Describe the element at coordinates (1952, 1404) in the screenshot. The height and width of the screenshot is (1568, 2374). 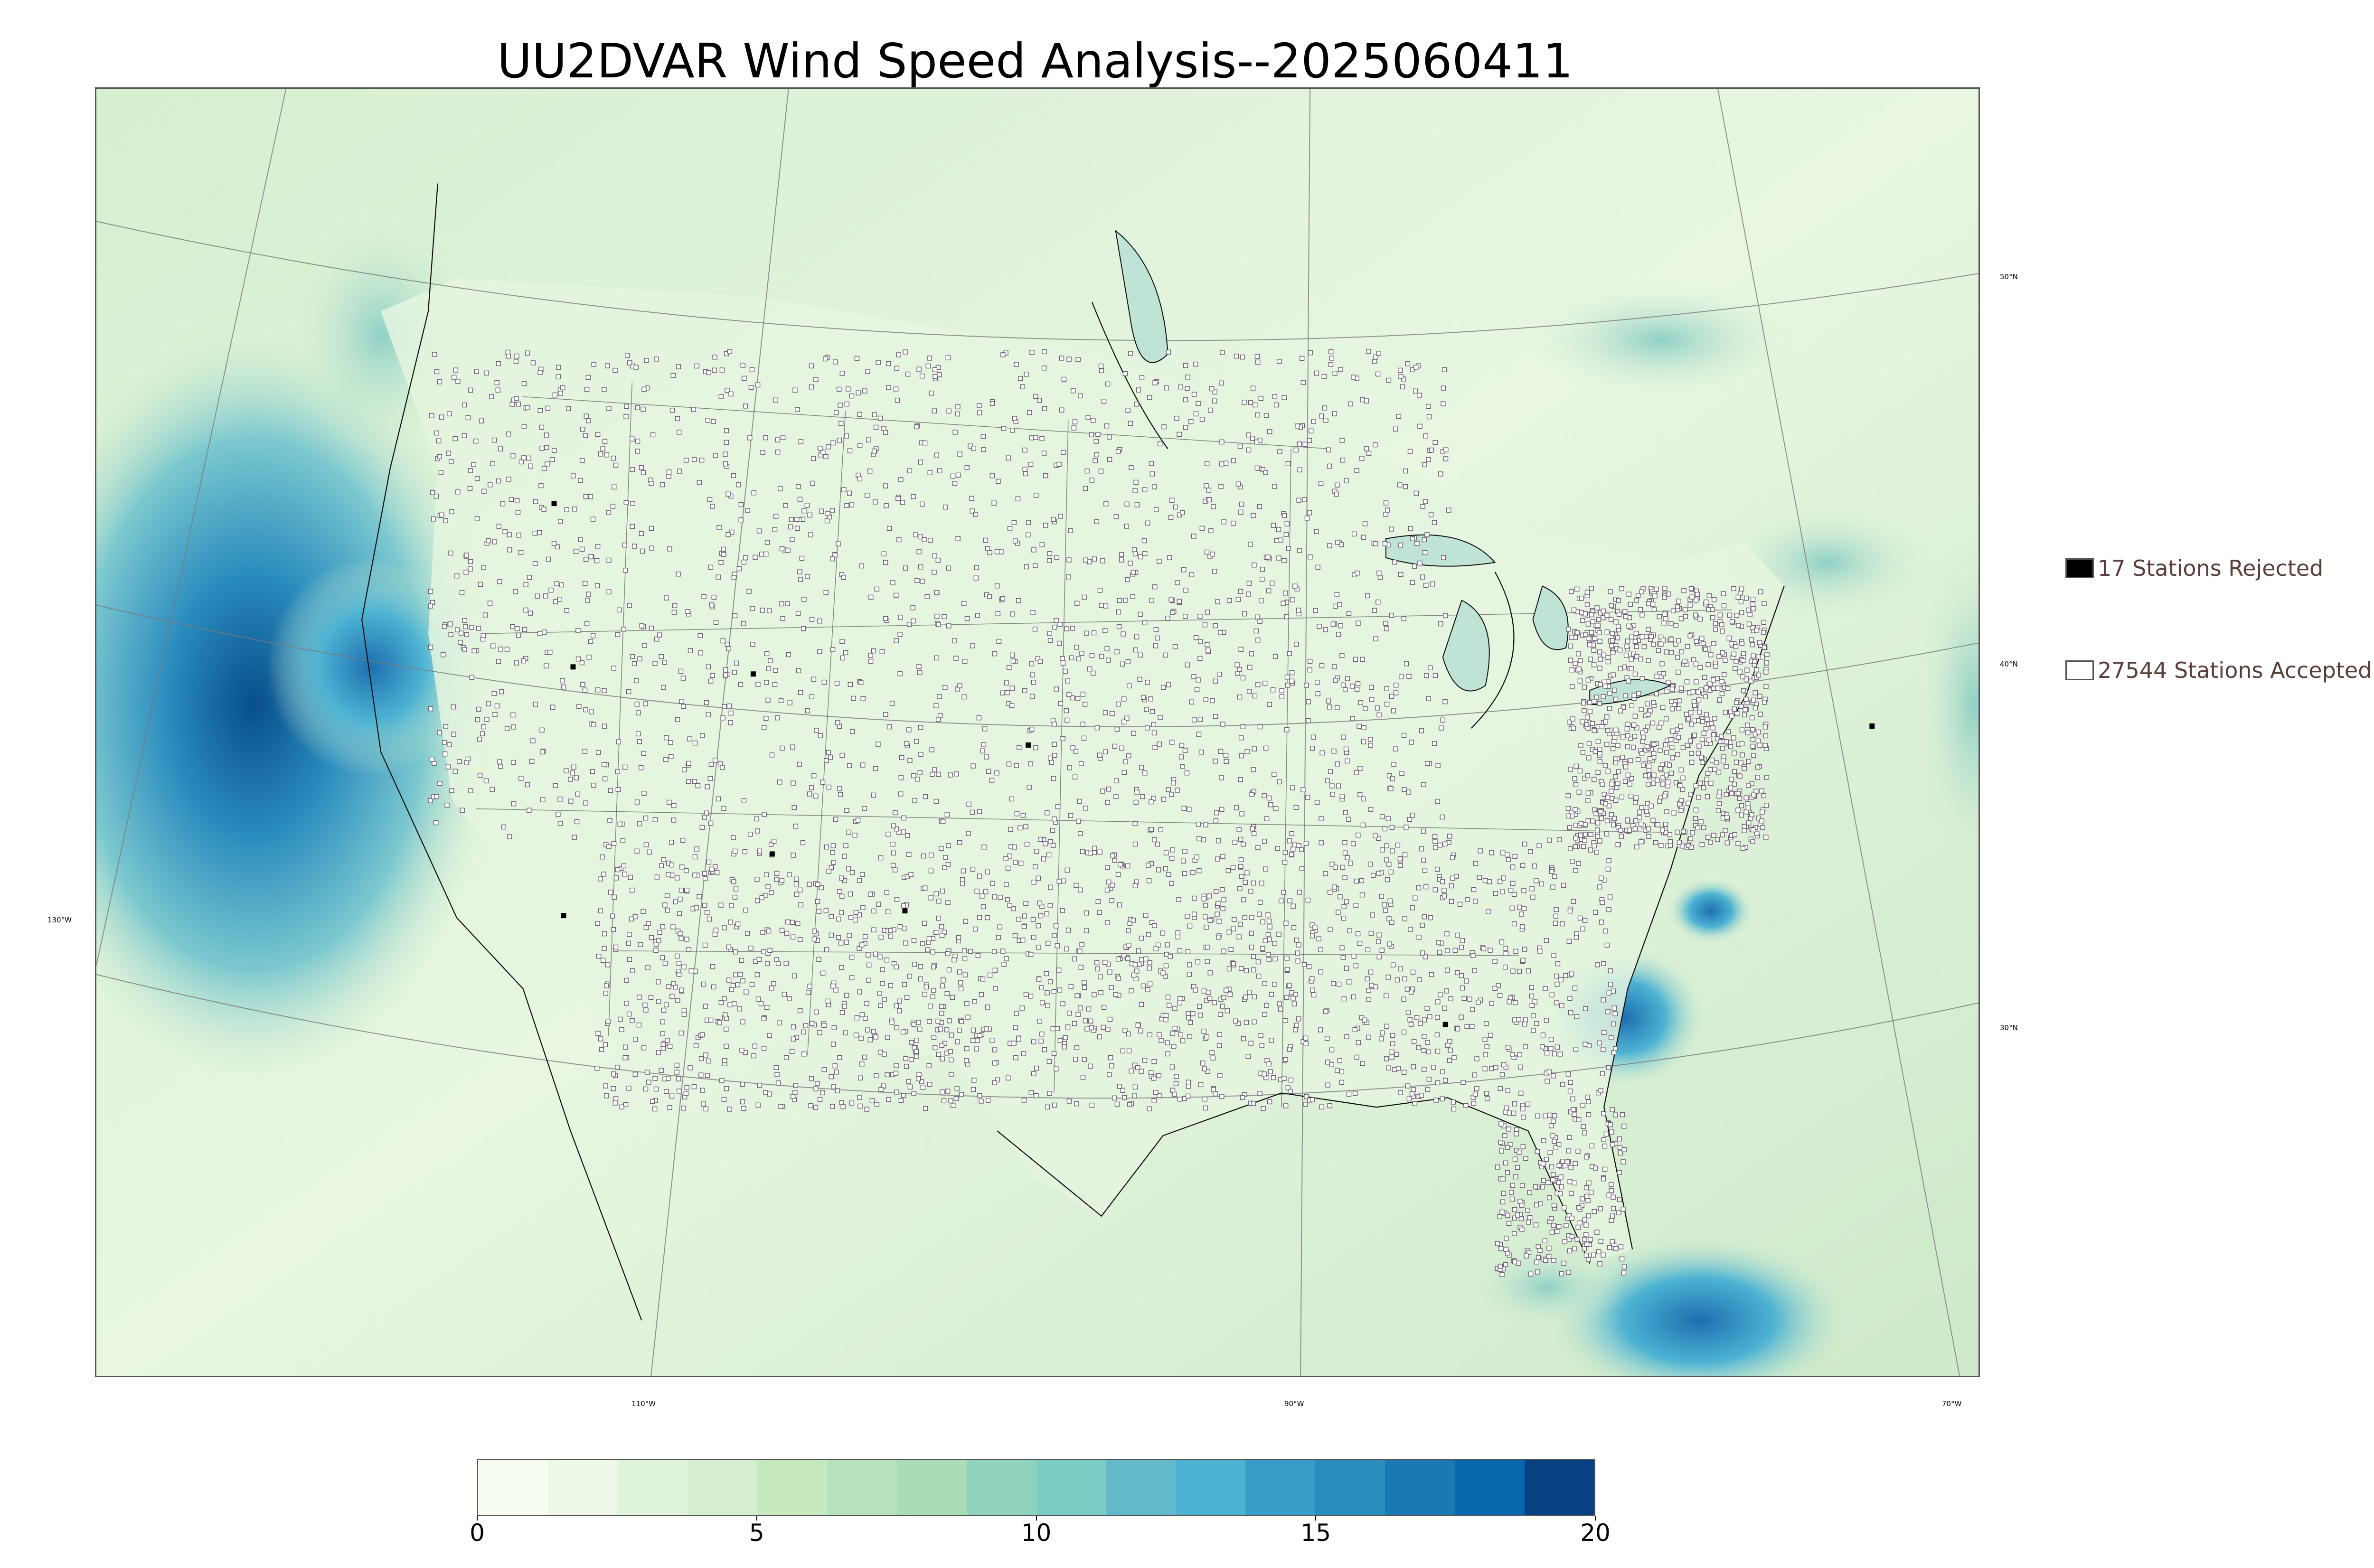
I see `lon-label-70: 70°W` at that location.